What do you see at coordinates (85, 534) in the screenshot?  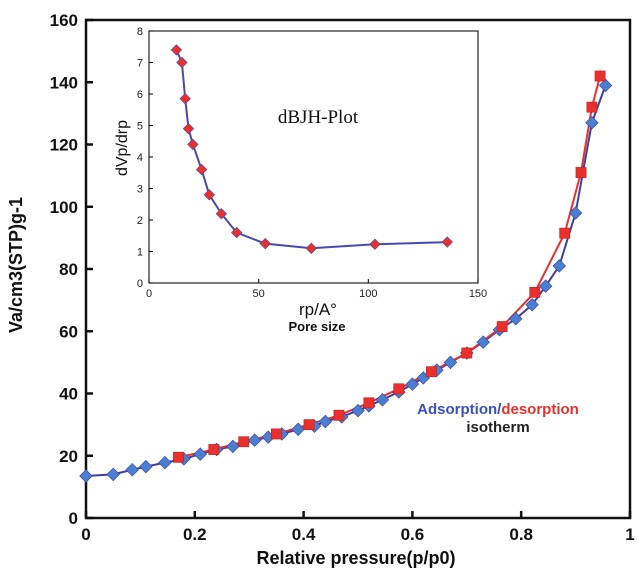 I see `main-x-tick-label: 0` at bounding box center [85, 534].